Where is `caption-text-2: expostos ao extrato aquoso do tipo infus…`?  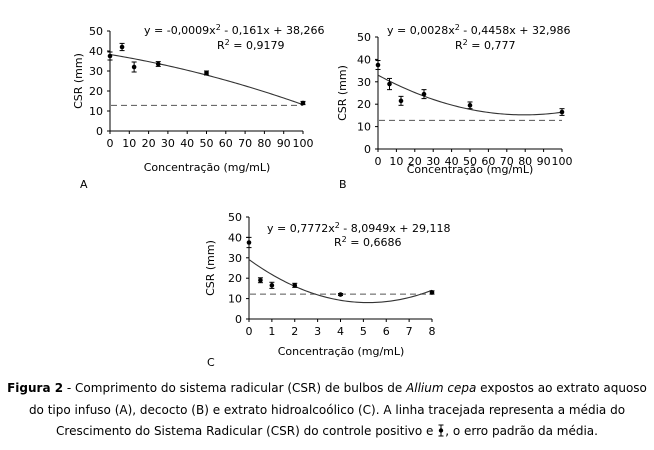
caption-text-2: expostos ao extrato aquoso do tipo infus… is located at coordinates (337, 409).